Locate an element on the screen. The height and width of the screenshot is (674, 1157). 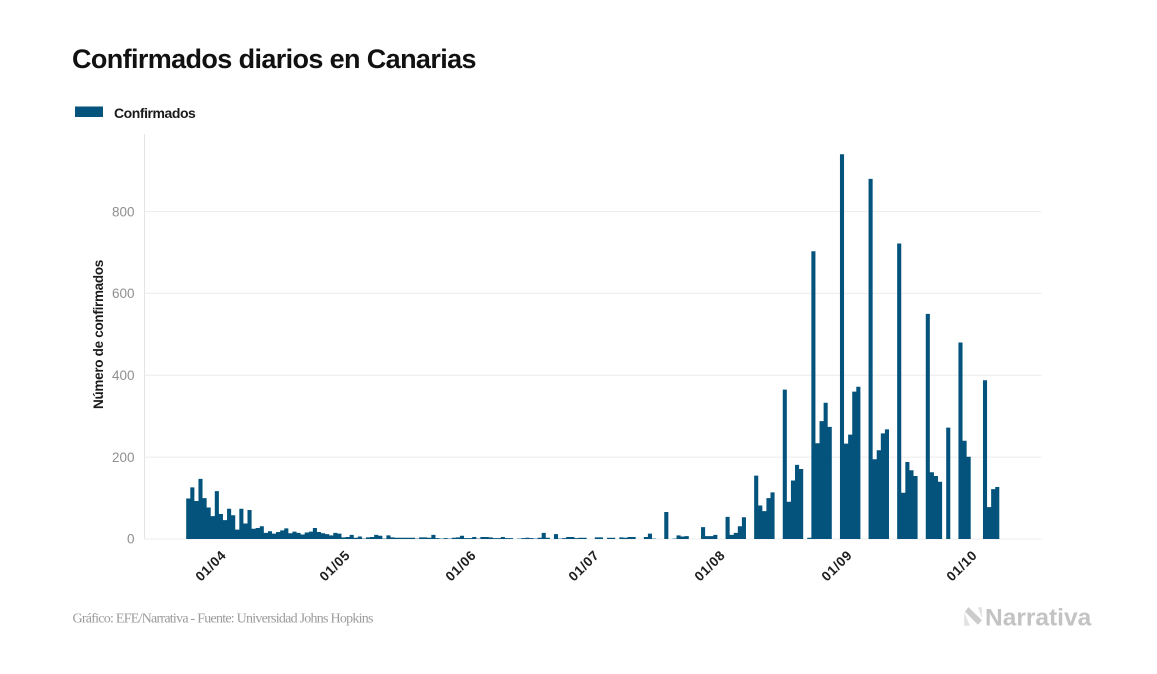
svg-text: 600 is located at coordinates (123, 293).